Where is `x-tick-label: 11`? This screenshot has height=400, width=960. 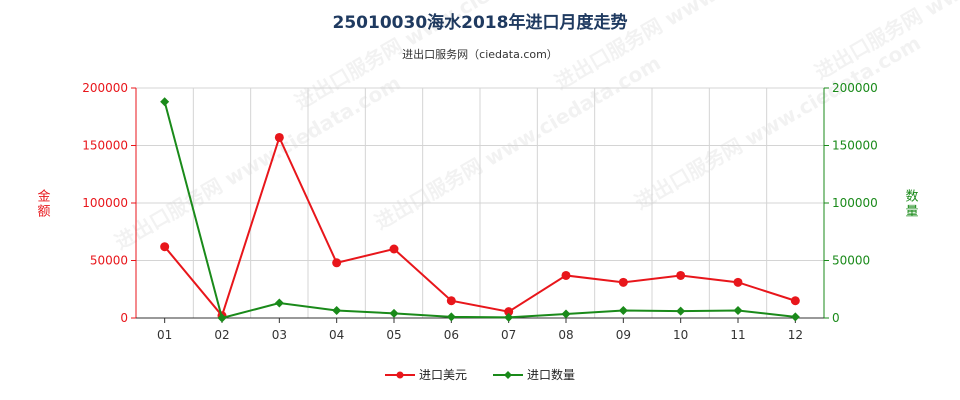
x-tick-label: 11 is located at coordinates (737, 335).